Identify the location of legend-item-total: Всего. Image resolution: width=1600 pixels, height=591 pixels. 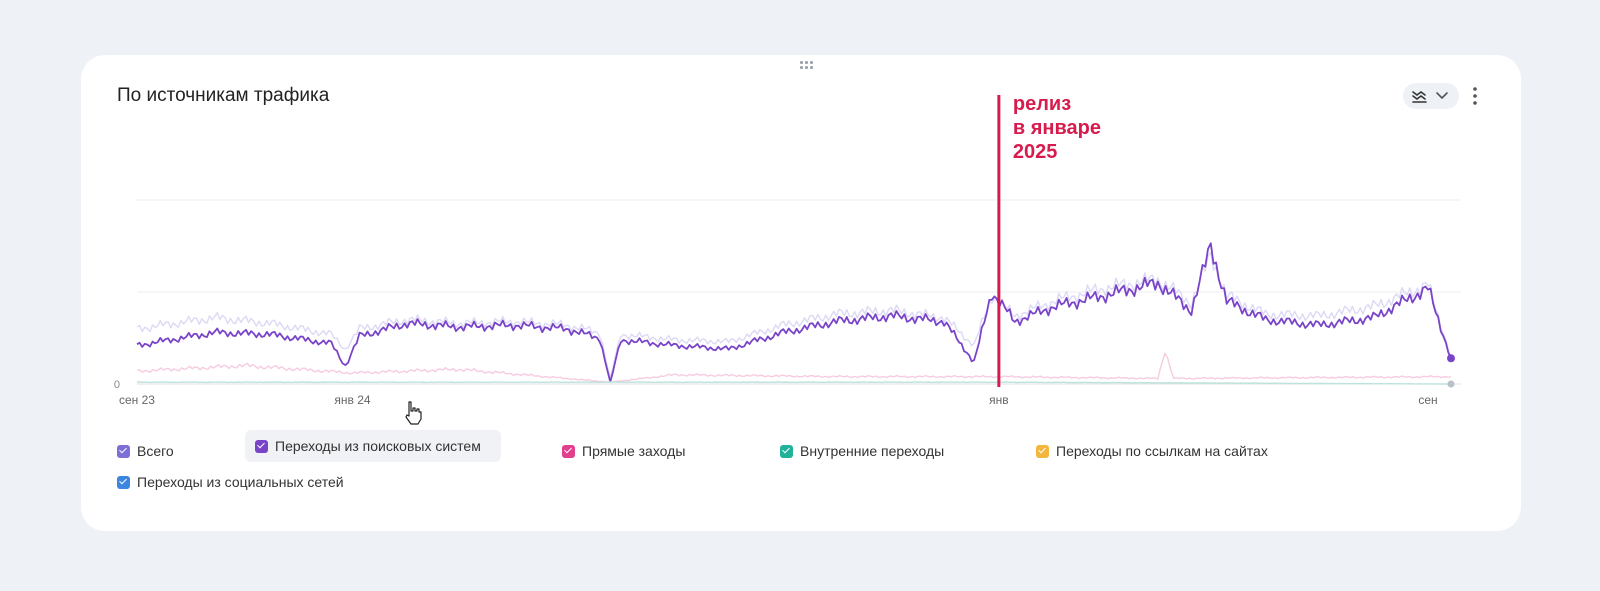
(150, 451).